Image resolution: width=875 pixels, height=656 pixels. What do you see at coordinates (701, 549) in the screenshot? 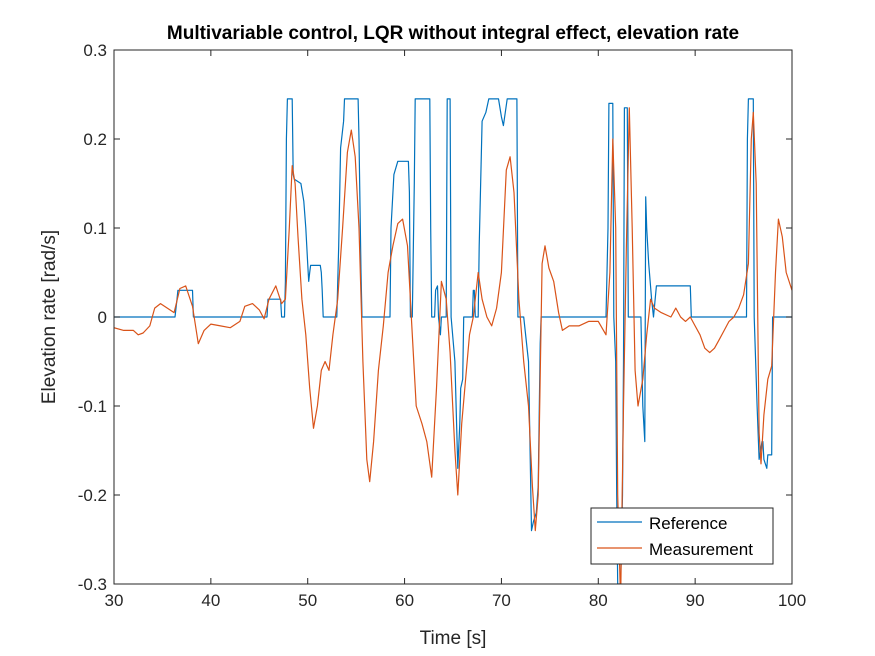
I see `legend-label-measurement: Measurement` at bounding box center [701, 549].